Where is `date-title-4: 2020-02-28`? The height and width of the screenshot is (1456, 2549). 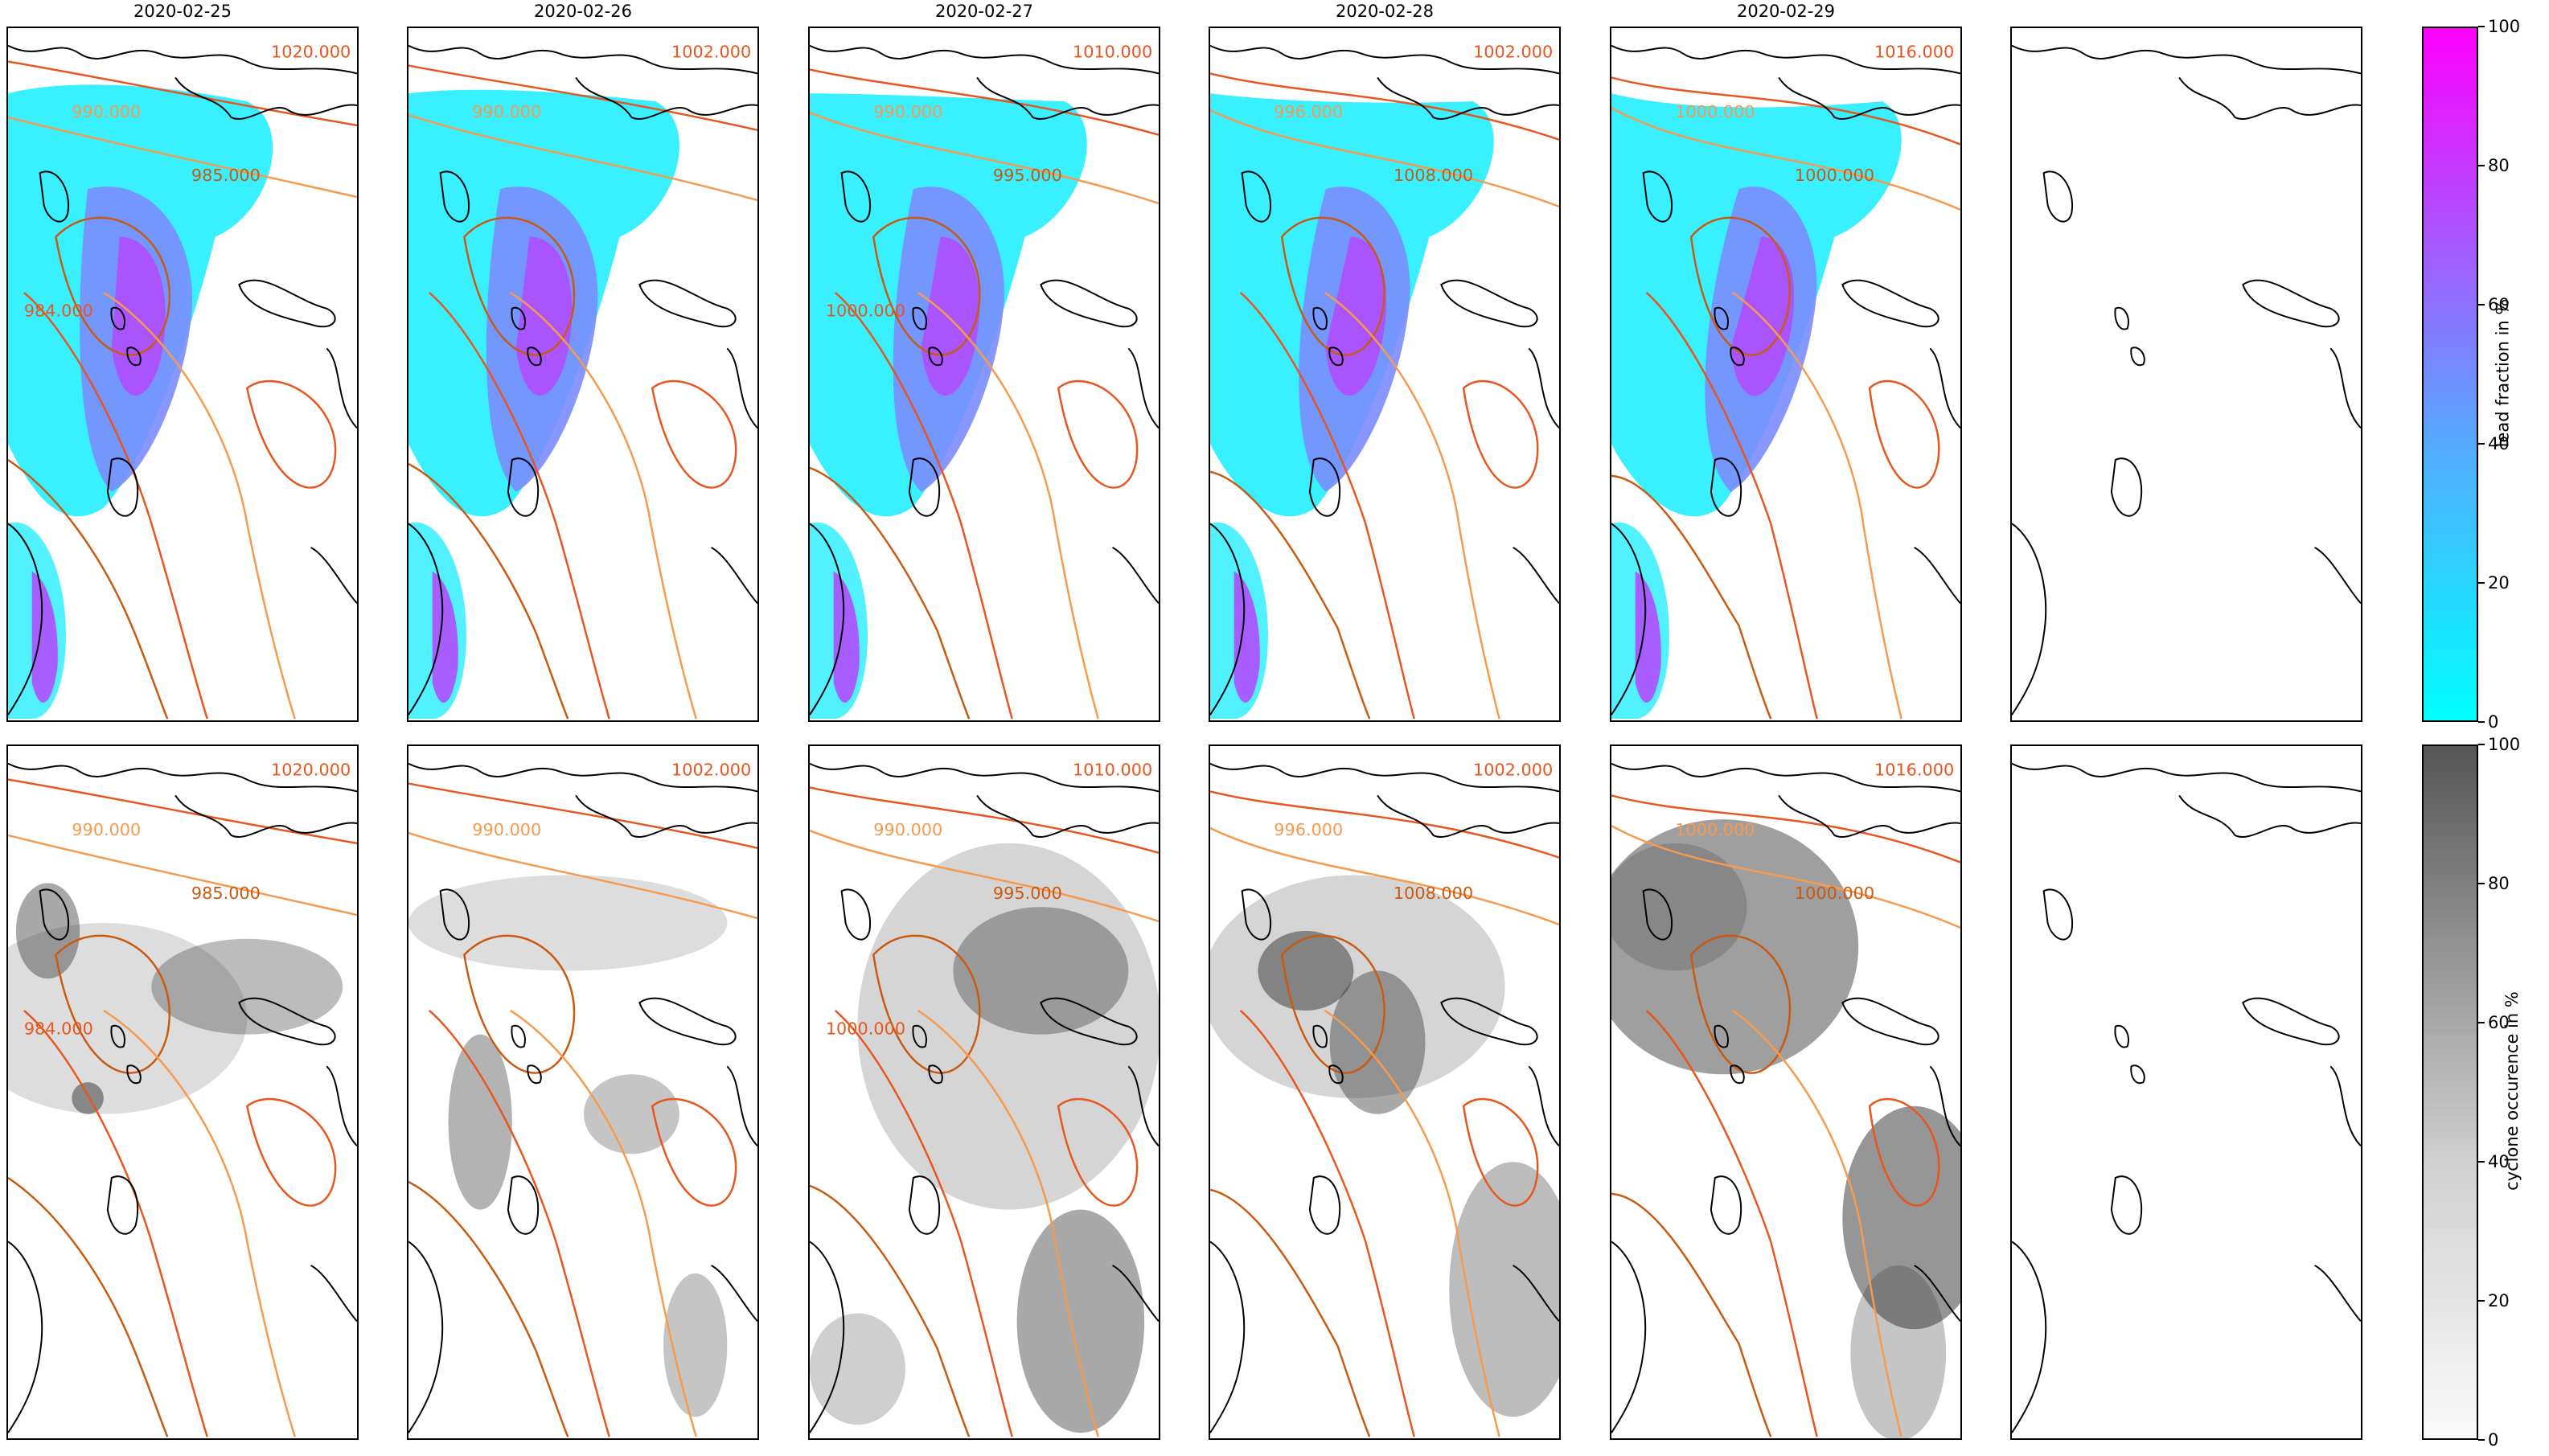
date-title-4: 2020-02-28 is located at coordinates (1385, 11).